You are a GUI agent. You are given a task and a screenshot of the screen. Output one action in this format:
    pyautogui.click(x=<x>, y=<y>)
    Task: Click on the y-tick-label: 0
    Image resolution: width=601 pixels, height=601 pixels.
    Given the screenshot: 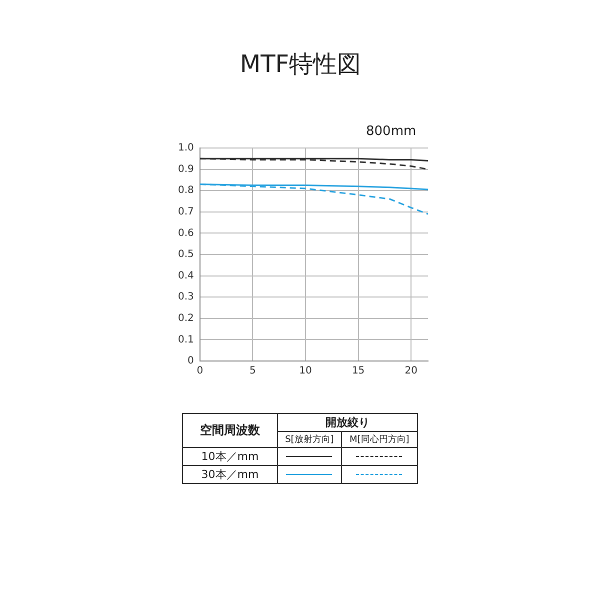 What is the action you would take?
    pyautogui.click(x=191, y=361)
    